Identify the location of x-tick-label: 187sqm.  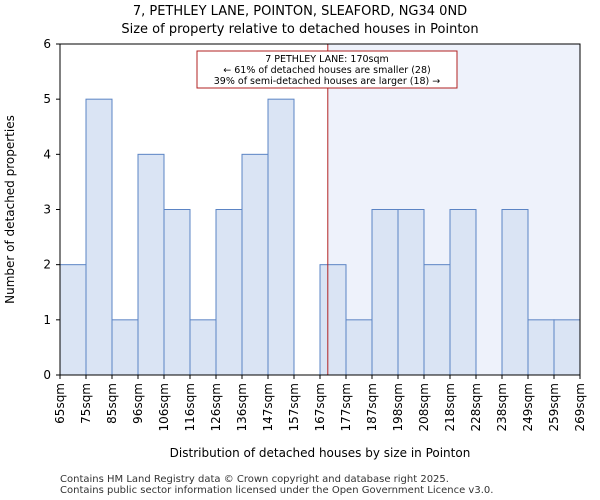
(372, 407).